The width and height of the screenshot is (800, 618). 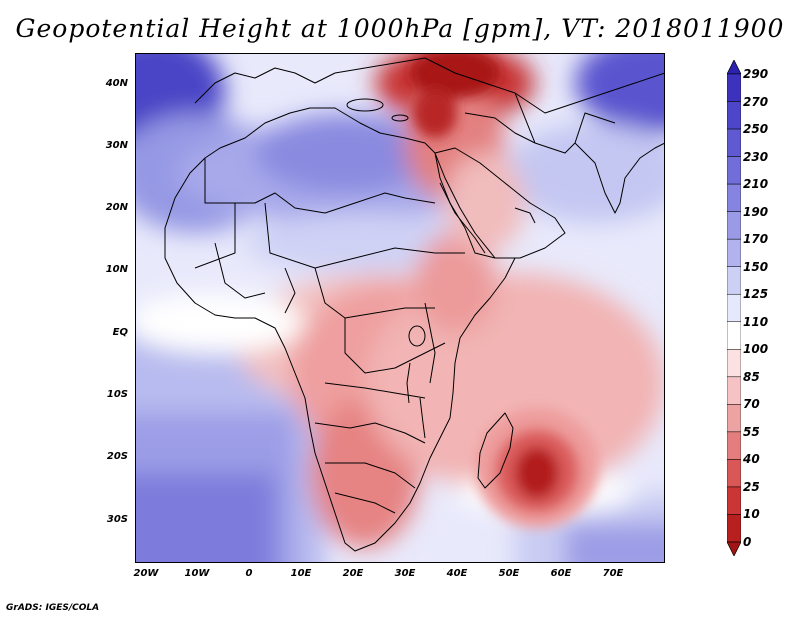 What do you see at coordinates (756, 156) in the screenshot?
I see `colorbar-label: 230` at bounding box center [756, 156].